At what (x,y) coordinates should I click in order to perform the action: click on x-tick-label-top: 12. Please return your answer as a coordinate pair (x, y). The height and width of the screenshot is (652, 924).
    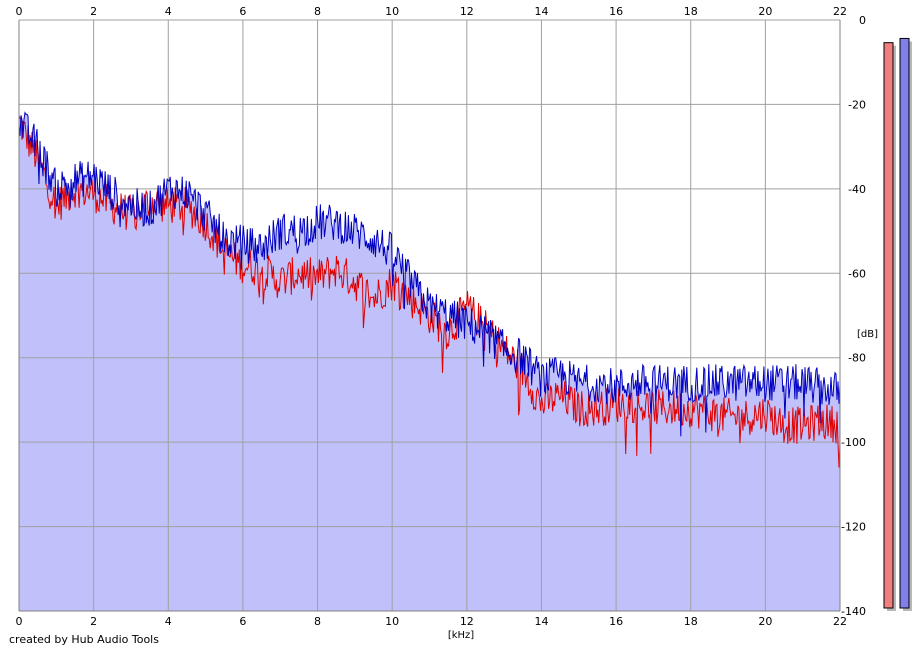
    Looking at the image, I should click on (467, 11).